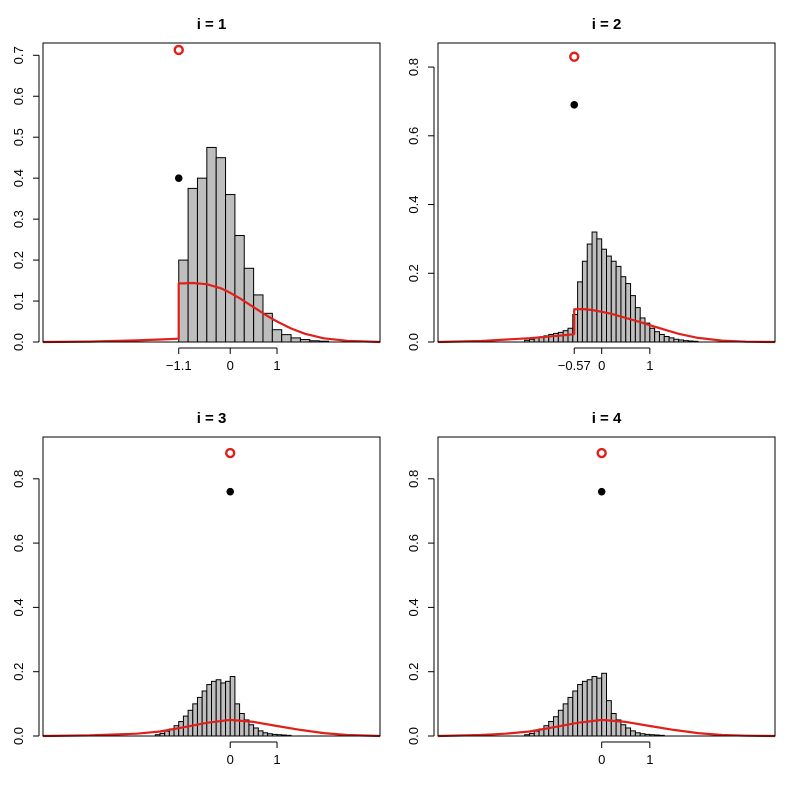  I want to click on y-axis: 0.0 0.1 0.2 0.3 0.4 0.5 0.6 0.7, so click(25, 198).